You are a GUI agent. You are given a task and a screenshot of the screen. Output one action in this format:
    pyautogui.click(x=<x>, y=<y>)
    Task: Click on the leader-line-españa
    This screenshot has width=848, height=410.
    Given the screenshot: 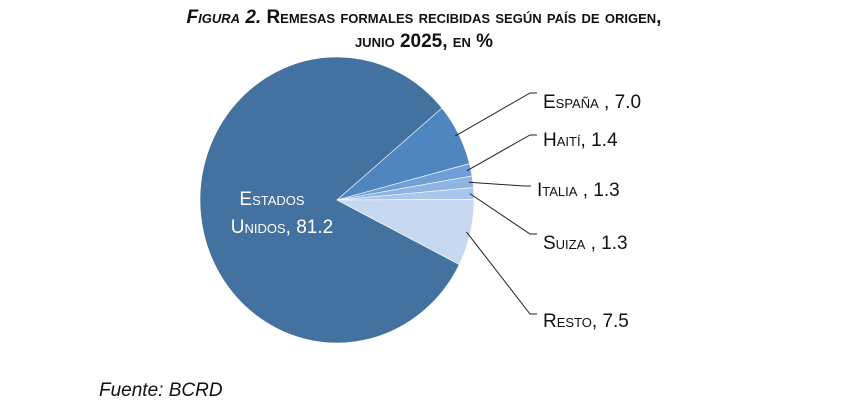 What is the action you would take?
    pyautogui.click(x=495, y=114)
    